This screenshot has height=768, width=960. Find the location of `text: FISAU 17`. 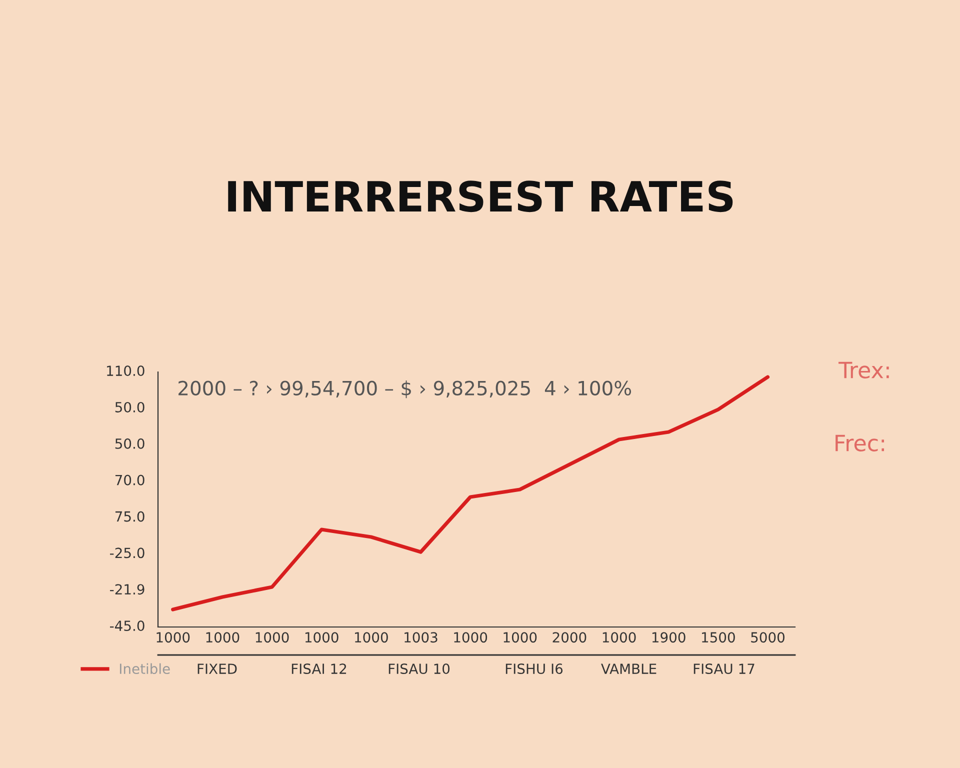

text: FISAU 17 is located at coordinates (724, 669).